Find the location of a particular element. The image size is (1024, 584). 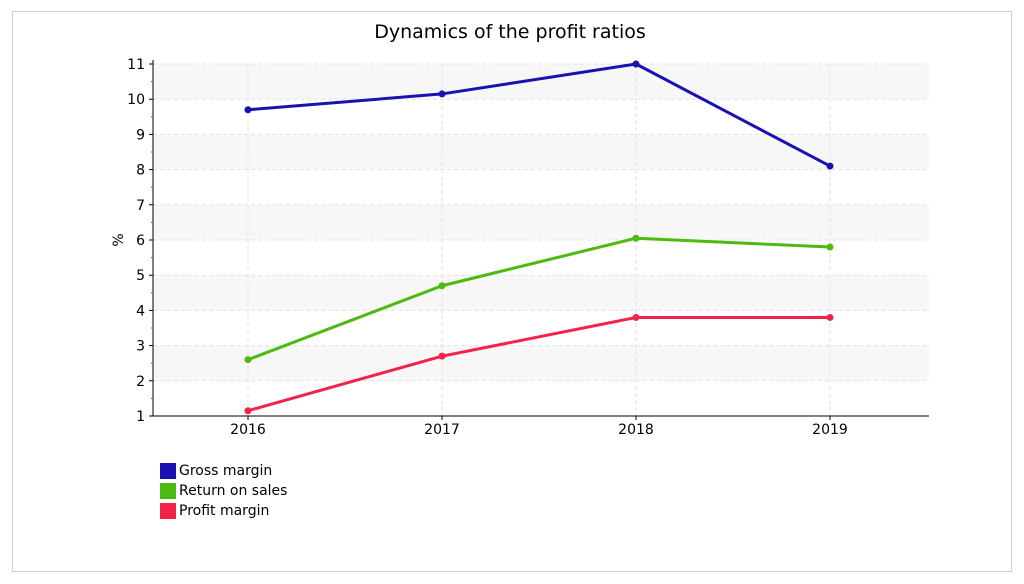

y-tick-label: 3 is located at coordinates (140, 347).